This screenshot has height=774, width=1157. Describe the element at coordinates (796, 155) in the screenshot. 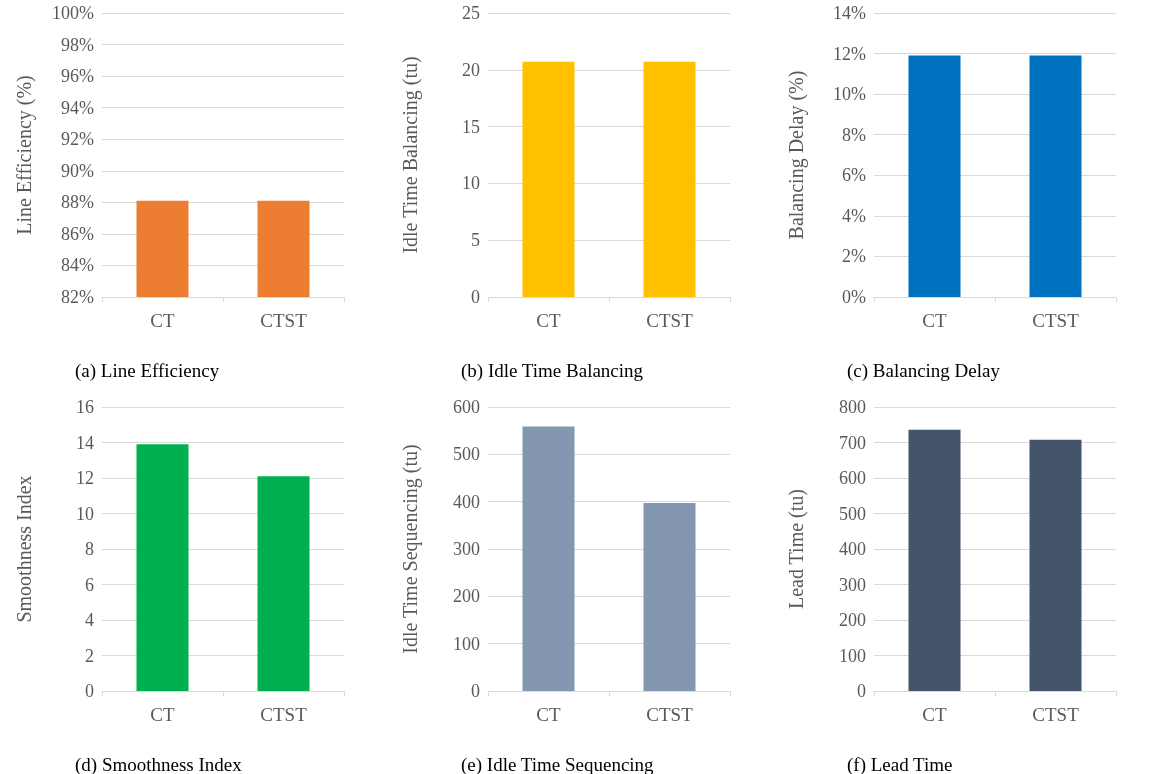

I see `y-axis-title: Balancing Delay (%)` at that location.